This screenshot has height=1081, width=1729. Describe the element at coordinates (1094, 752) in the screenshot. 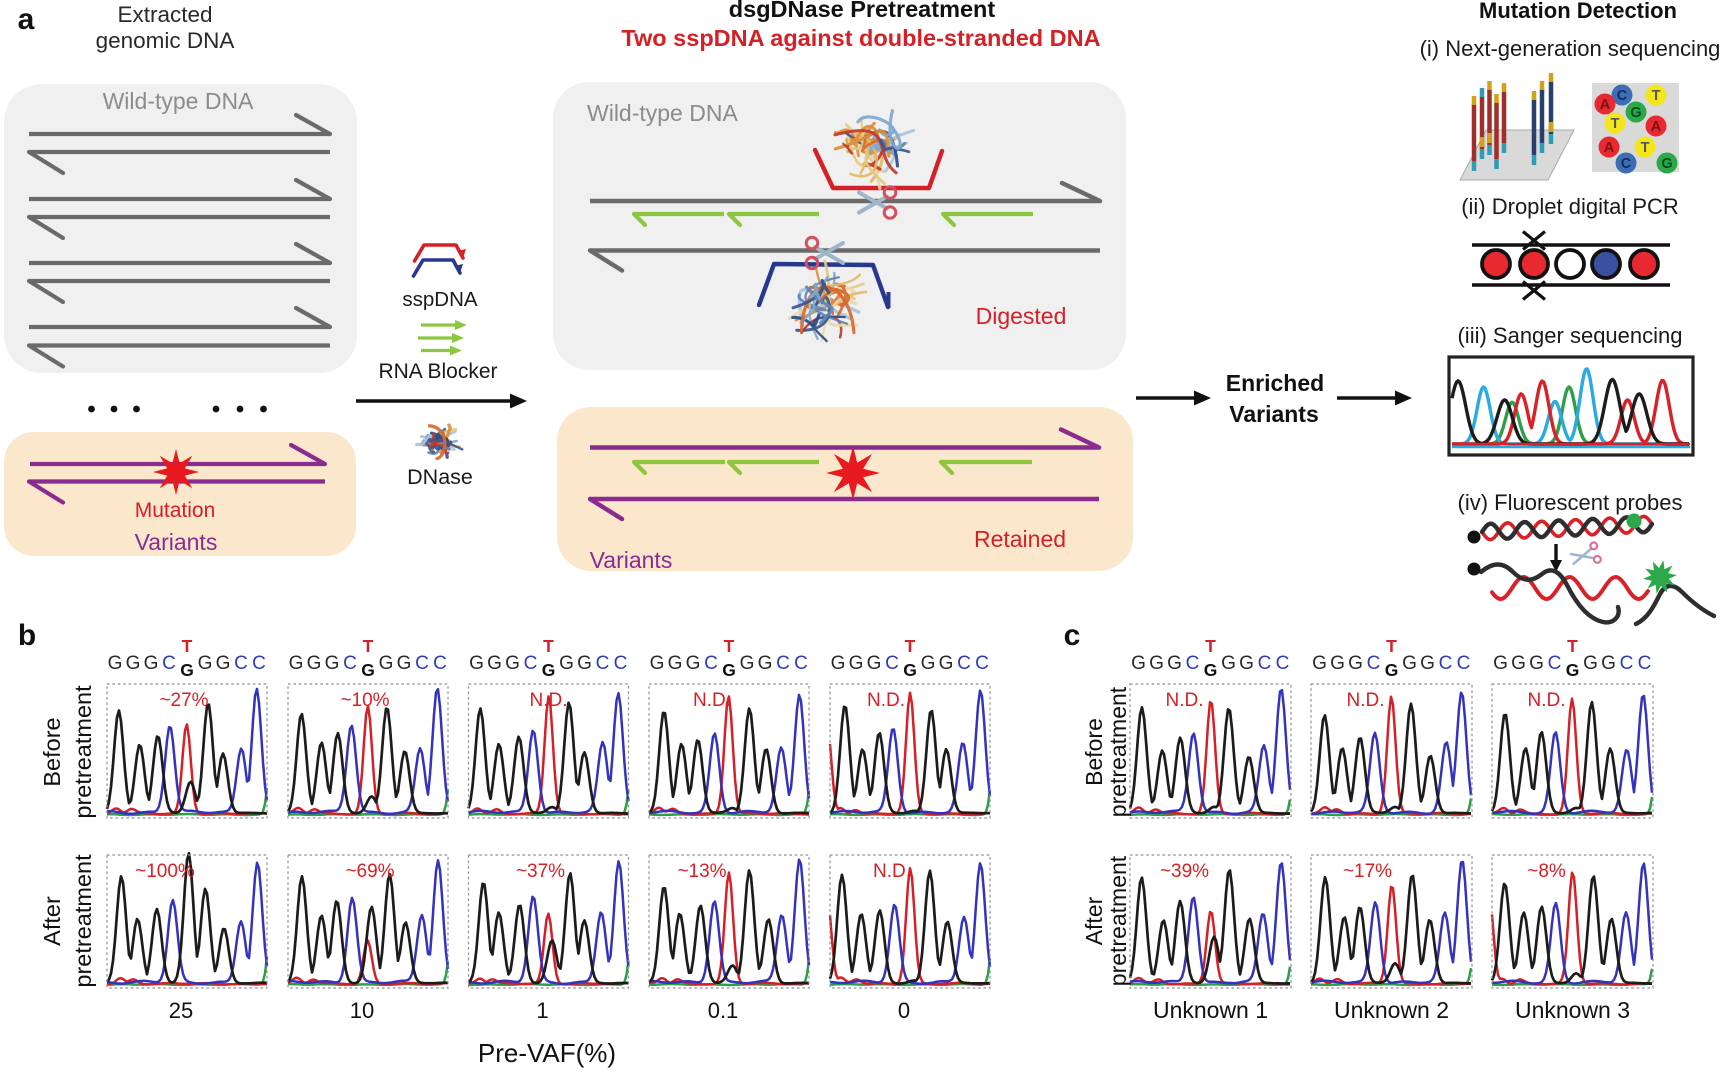

I see `svg-text: Before` at that location.